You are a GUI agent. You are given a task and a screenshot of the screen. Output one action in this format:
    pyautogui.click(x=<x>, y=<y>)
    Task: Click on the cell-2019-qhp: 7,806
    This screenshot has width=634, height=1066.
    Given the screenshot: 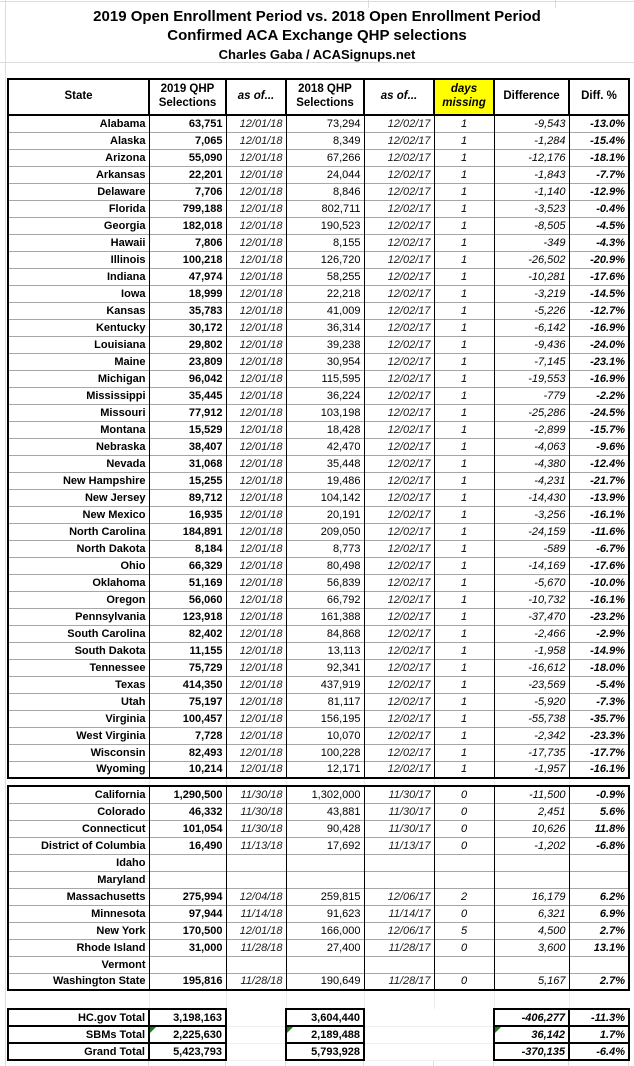 What is the action you would take?
    pyautogui.click(x=187, y=242)
    